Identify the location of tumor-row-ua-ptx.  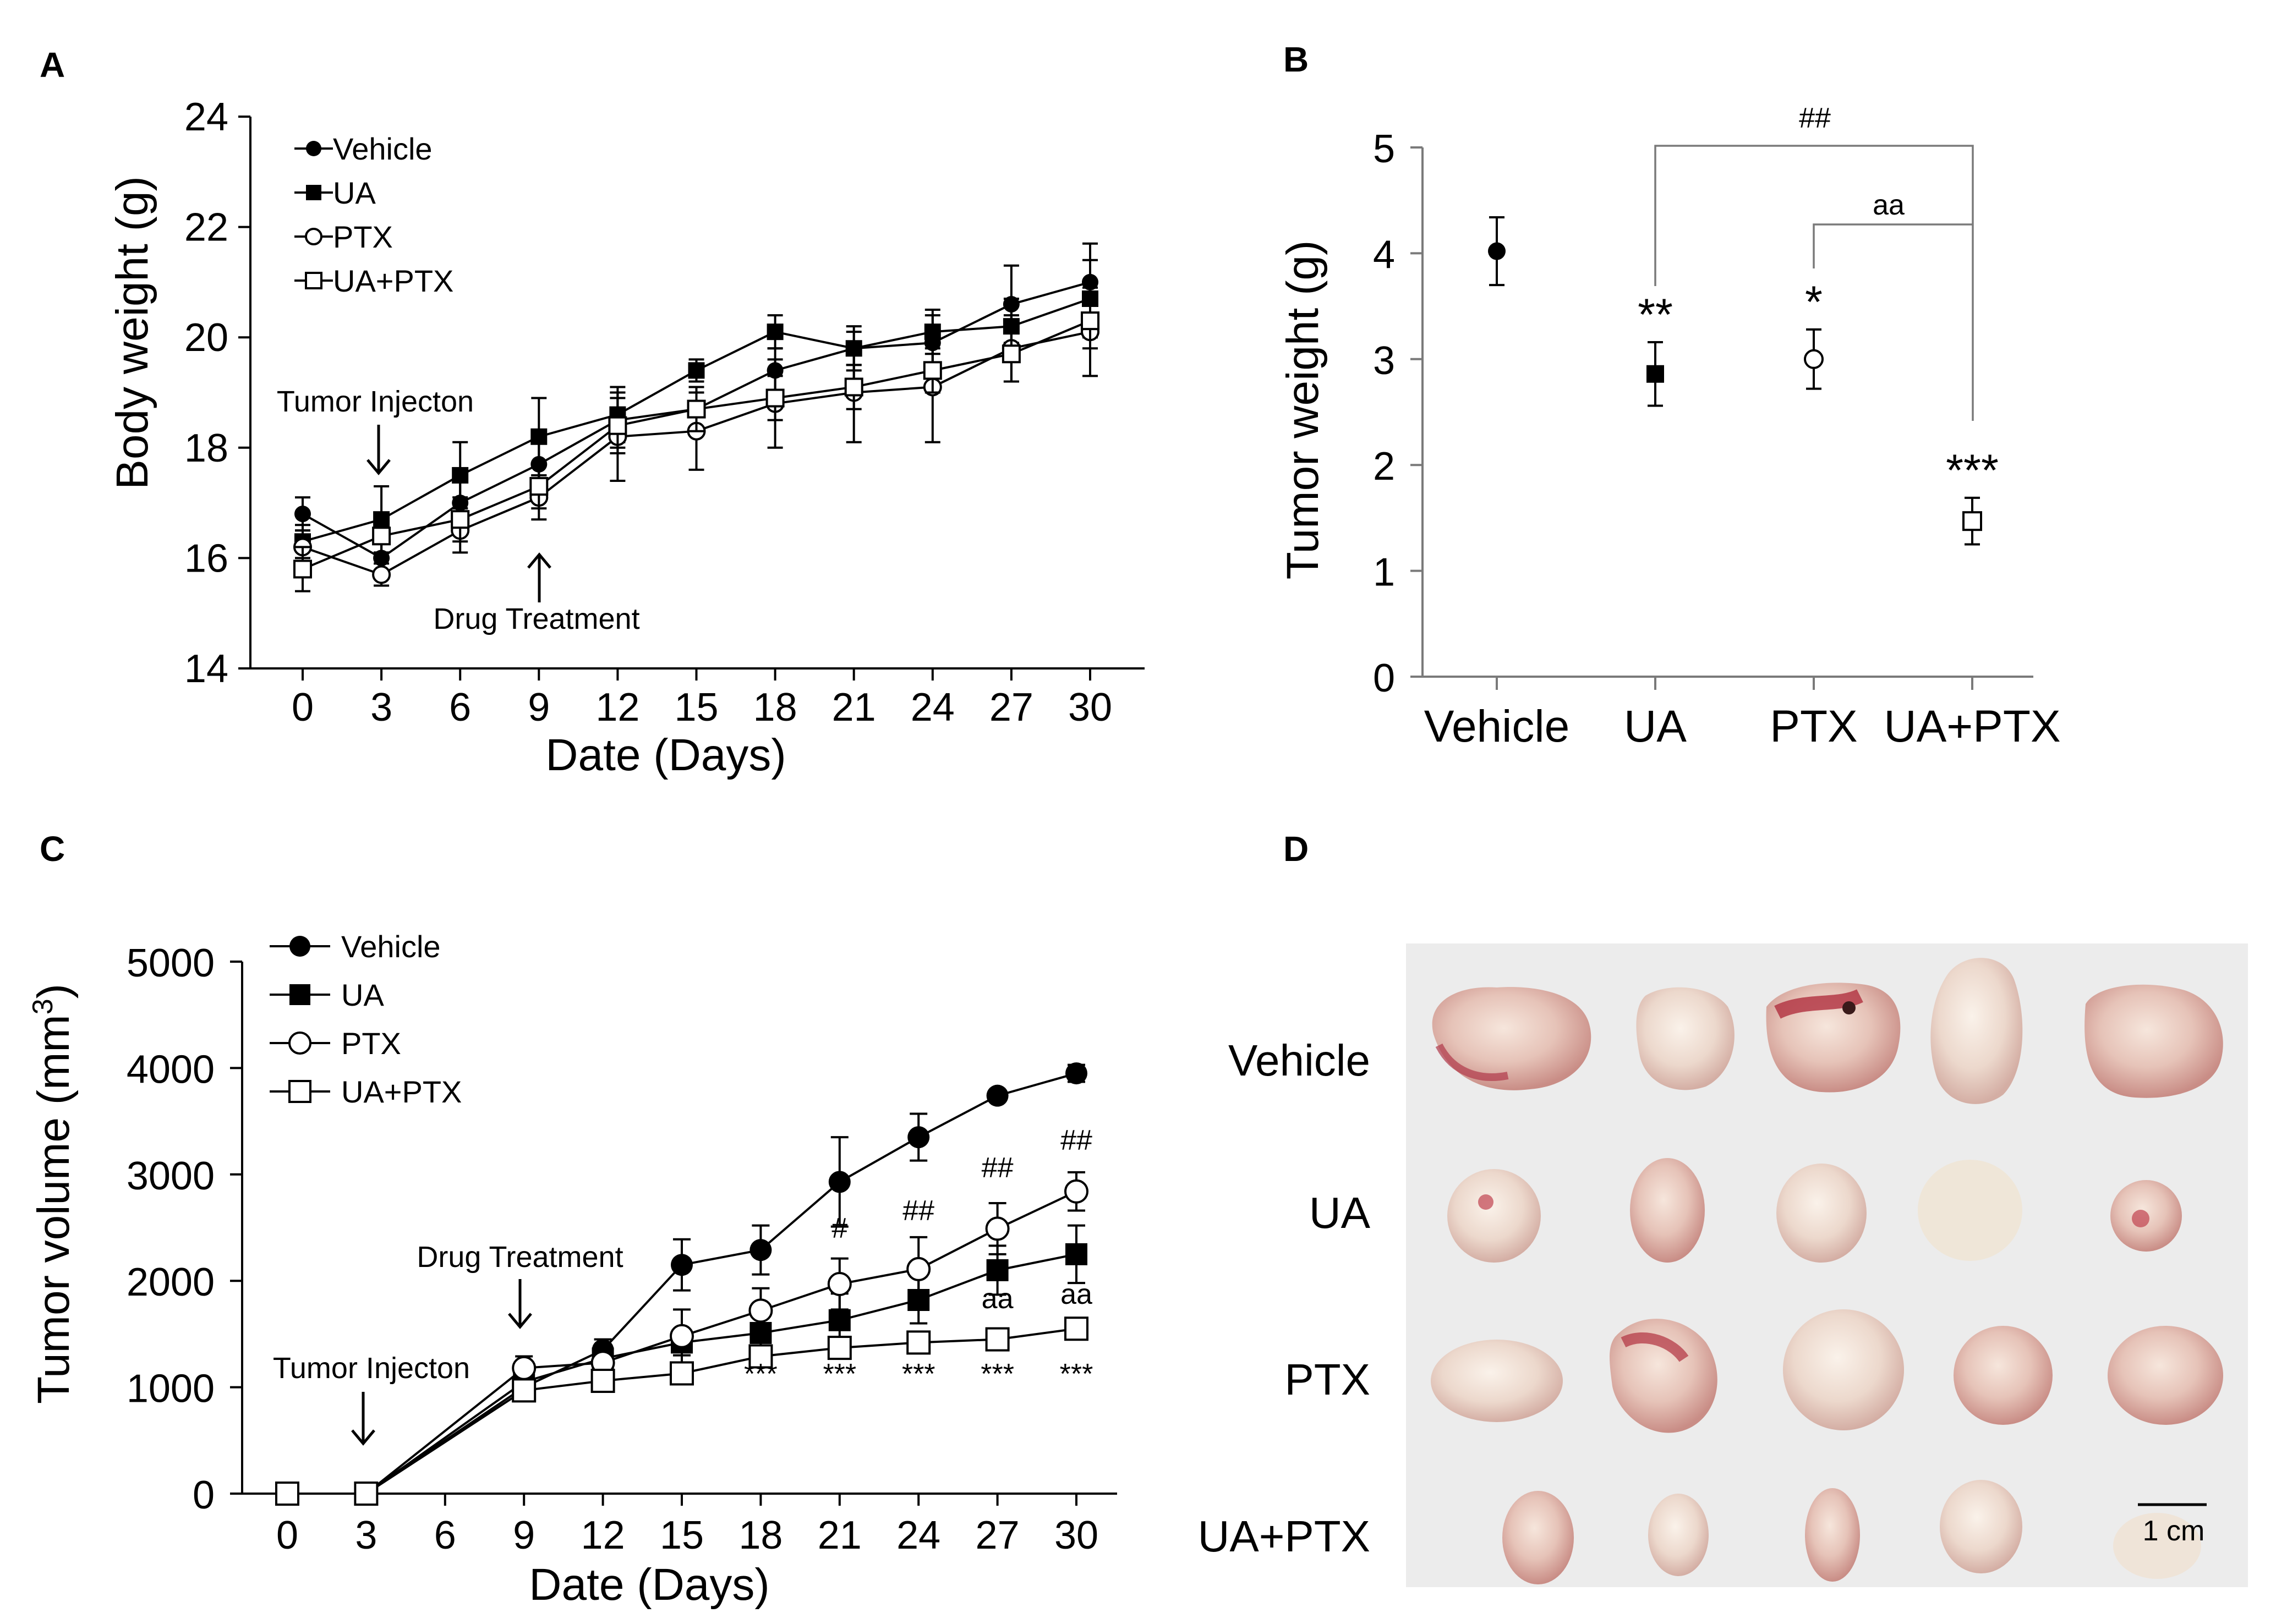
(1851, 1532).